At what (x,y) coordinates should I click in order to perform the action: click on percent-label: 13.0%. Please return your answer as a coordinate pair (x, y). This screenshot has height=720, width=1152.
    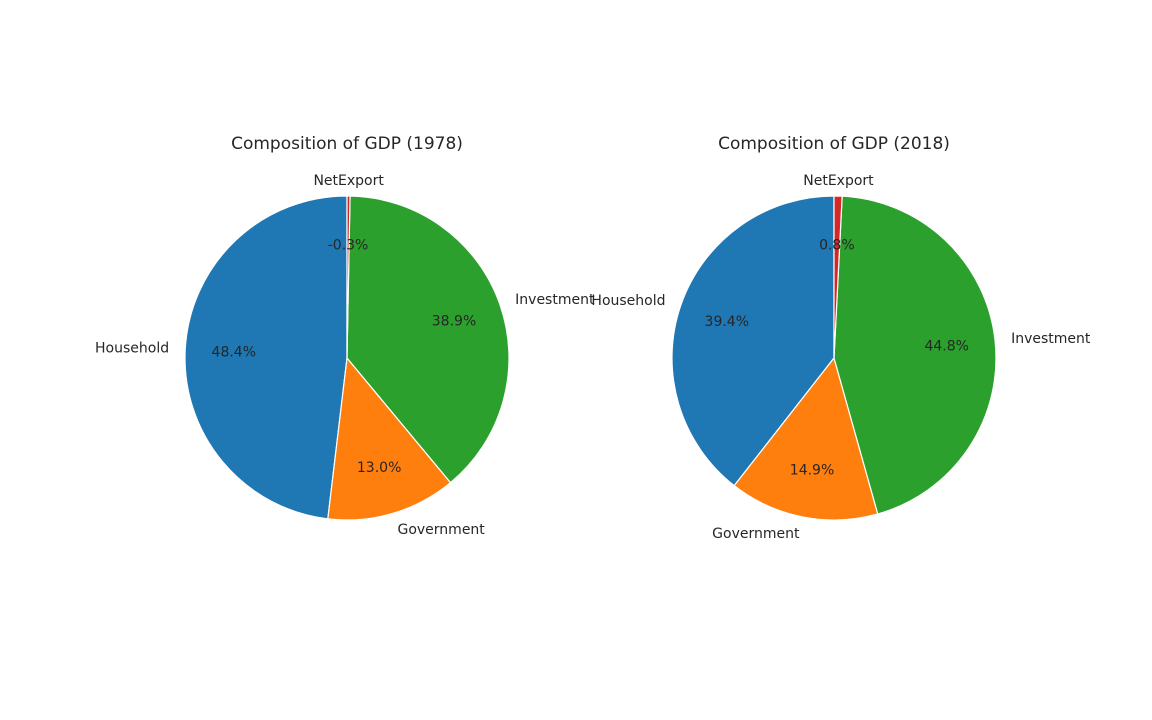
    Looking at the image, I should click on (379, 468).